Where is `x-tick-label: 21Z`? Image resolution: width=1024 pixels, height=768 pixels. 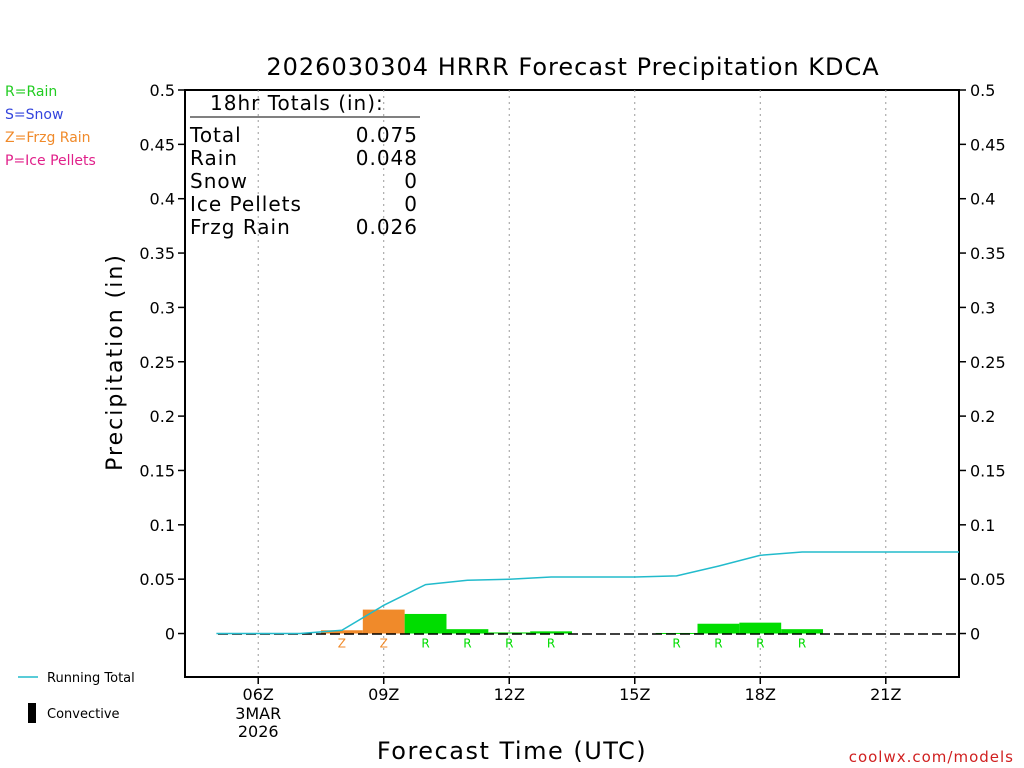 x-tick-label: 21Z is located at coordinates (885, 694).